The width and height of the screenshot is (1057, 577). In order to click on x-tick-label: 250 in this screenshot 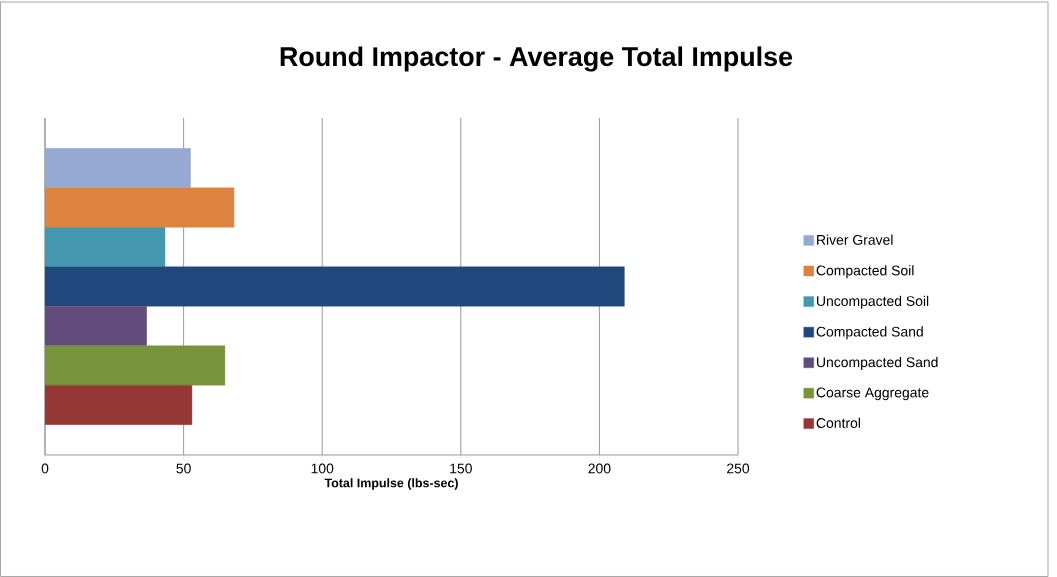, I will do `click(738, 468)`.